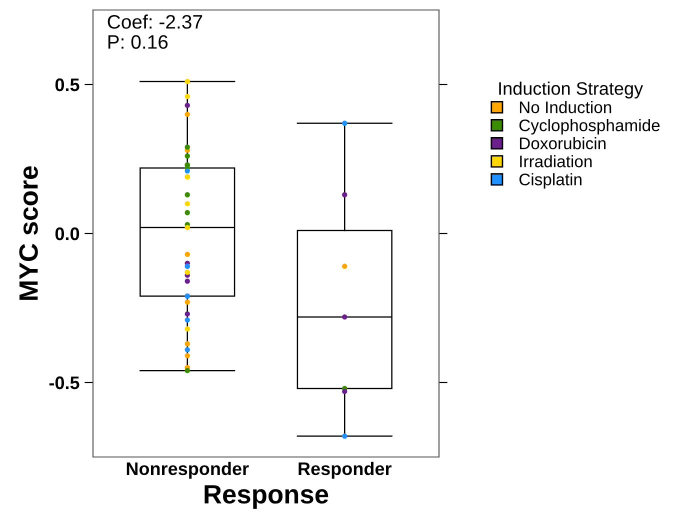 The width and height of the screenshot is (699, 523). I want to click on x-tick-label: Nonresponder, so click(187, 470).